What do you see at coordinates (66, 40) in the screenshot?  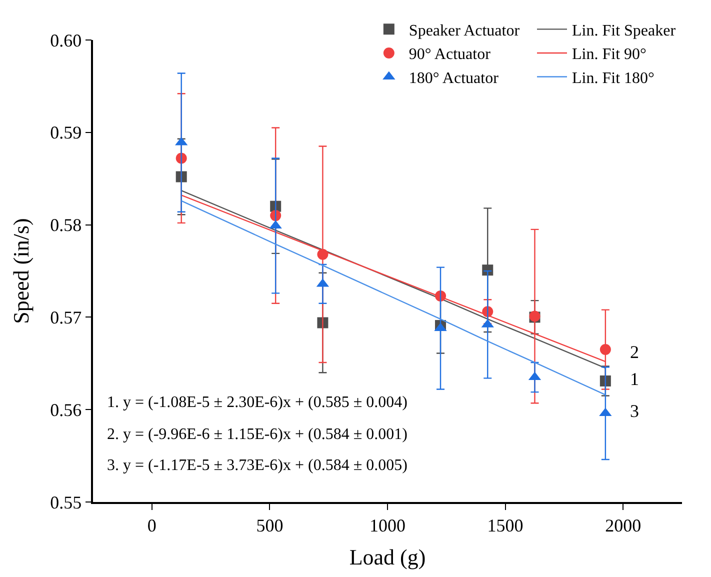 I see `y-tick-label: 0.60` at bounding box center [66, 40].